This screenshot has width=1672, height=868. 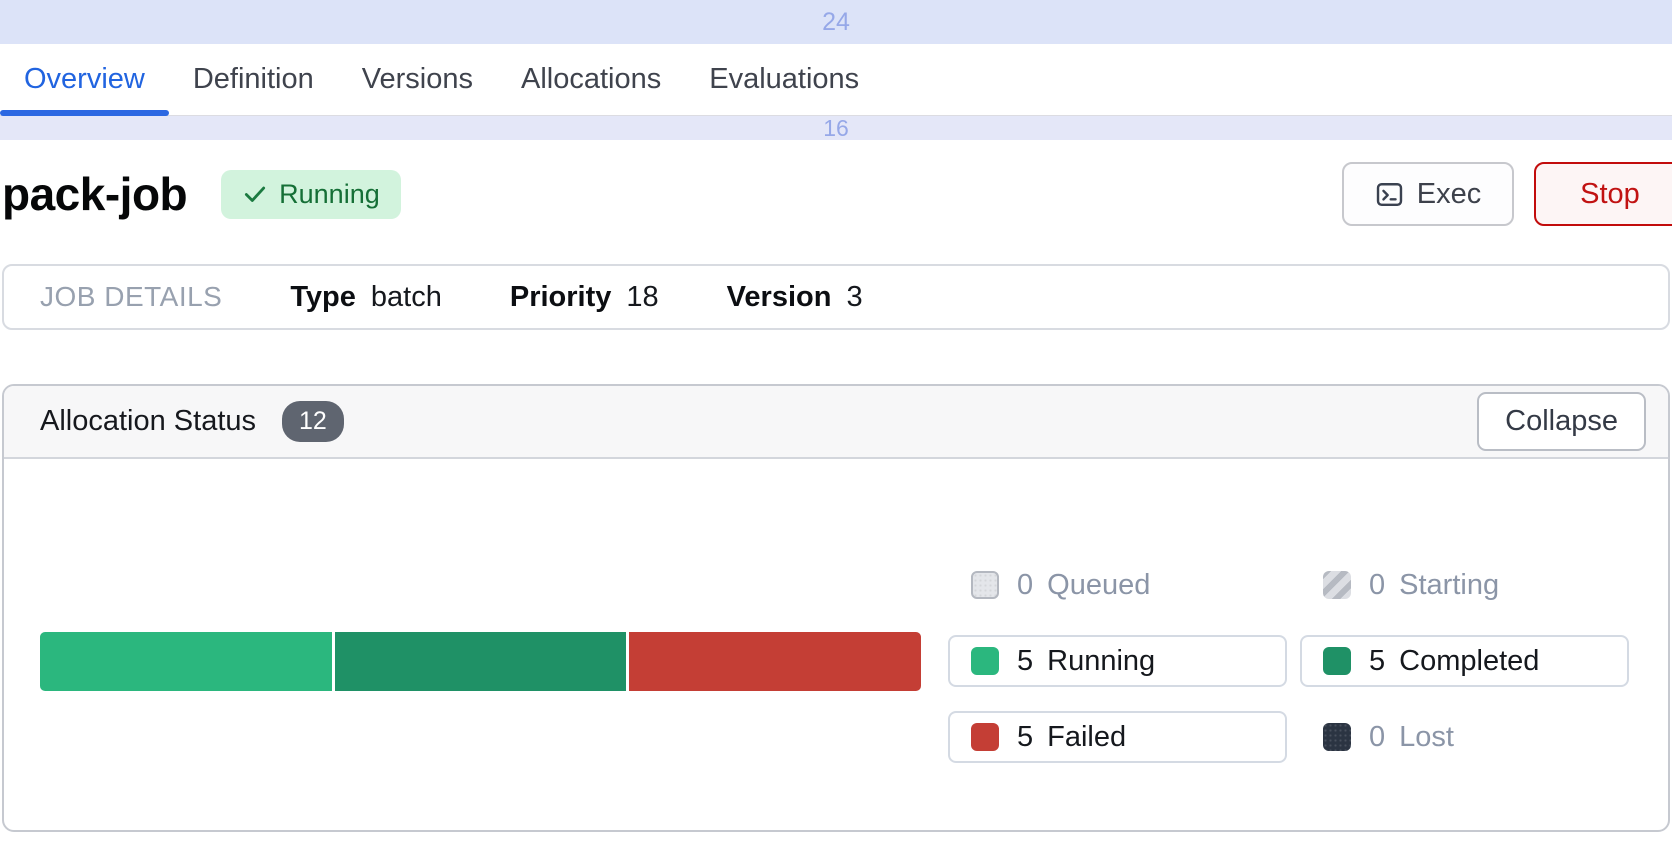 What do you see at coordinates (1337, 585) in the screenshot?
I see `starting-swatch-icon` at bounding box center [1337, 585].